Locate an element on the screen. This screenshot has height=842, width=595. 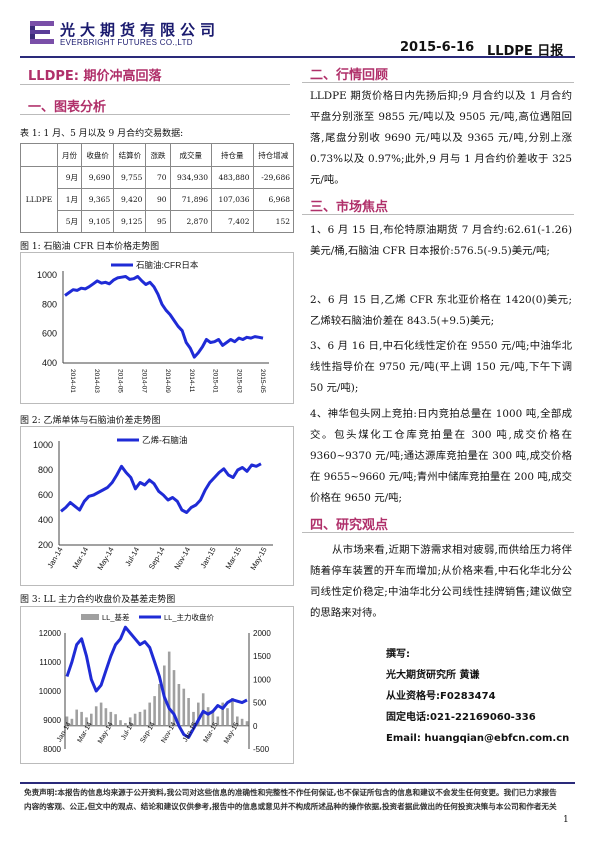
table-cell: 9,105 is located at coordinates (98, 221).